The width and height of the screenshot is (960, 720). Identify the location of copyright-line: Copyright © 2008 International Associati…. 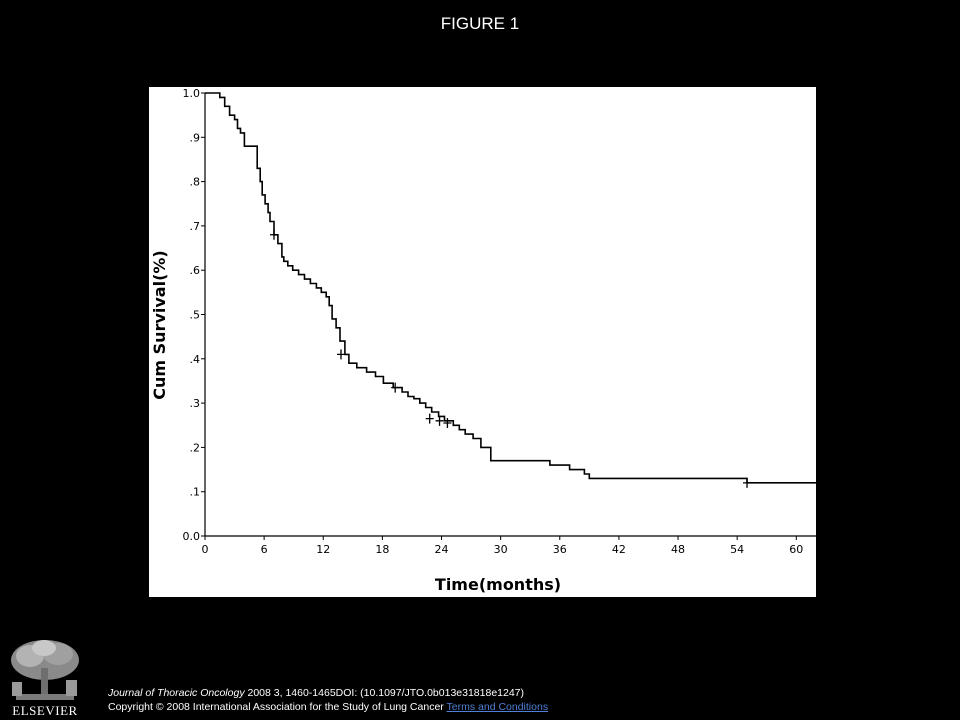
(328, 707).